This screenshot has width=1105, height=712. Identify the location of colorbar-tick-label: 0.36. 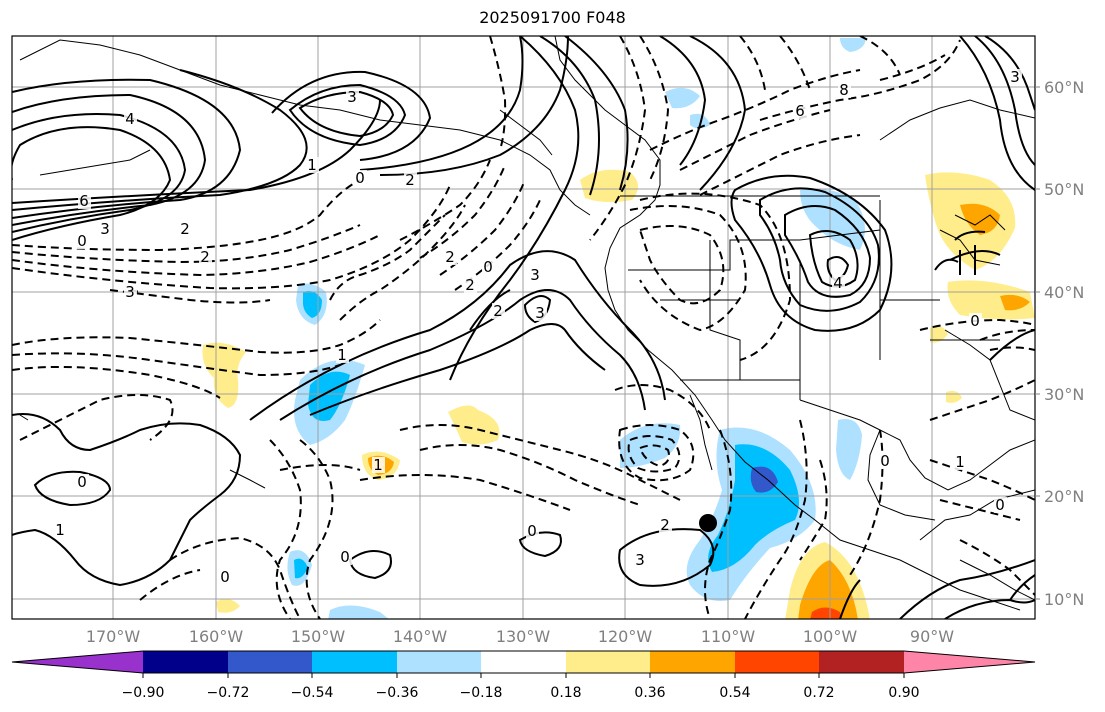
(649, 693).